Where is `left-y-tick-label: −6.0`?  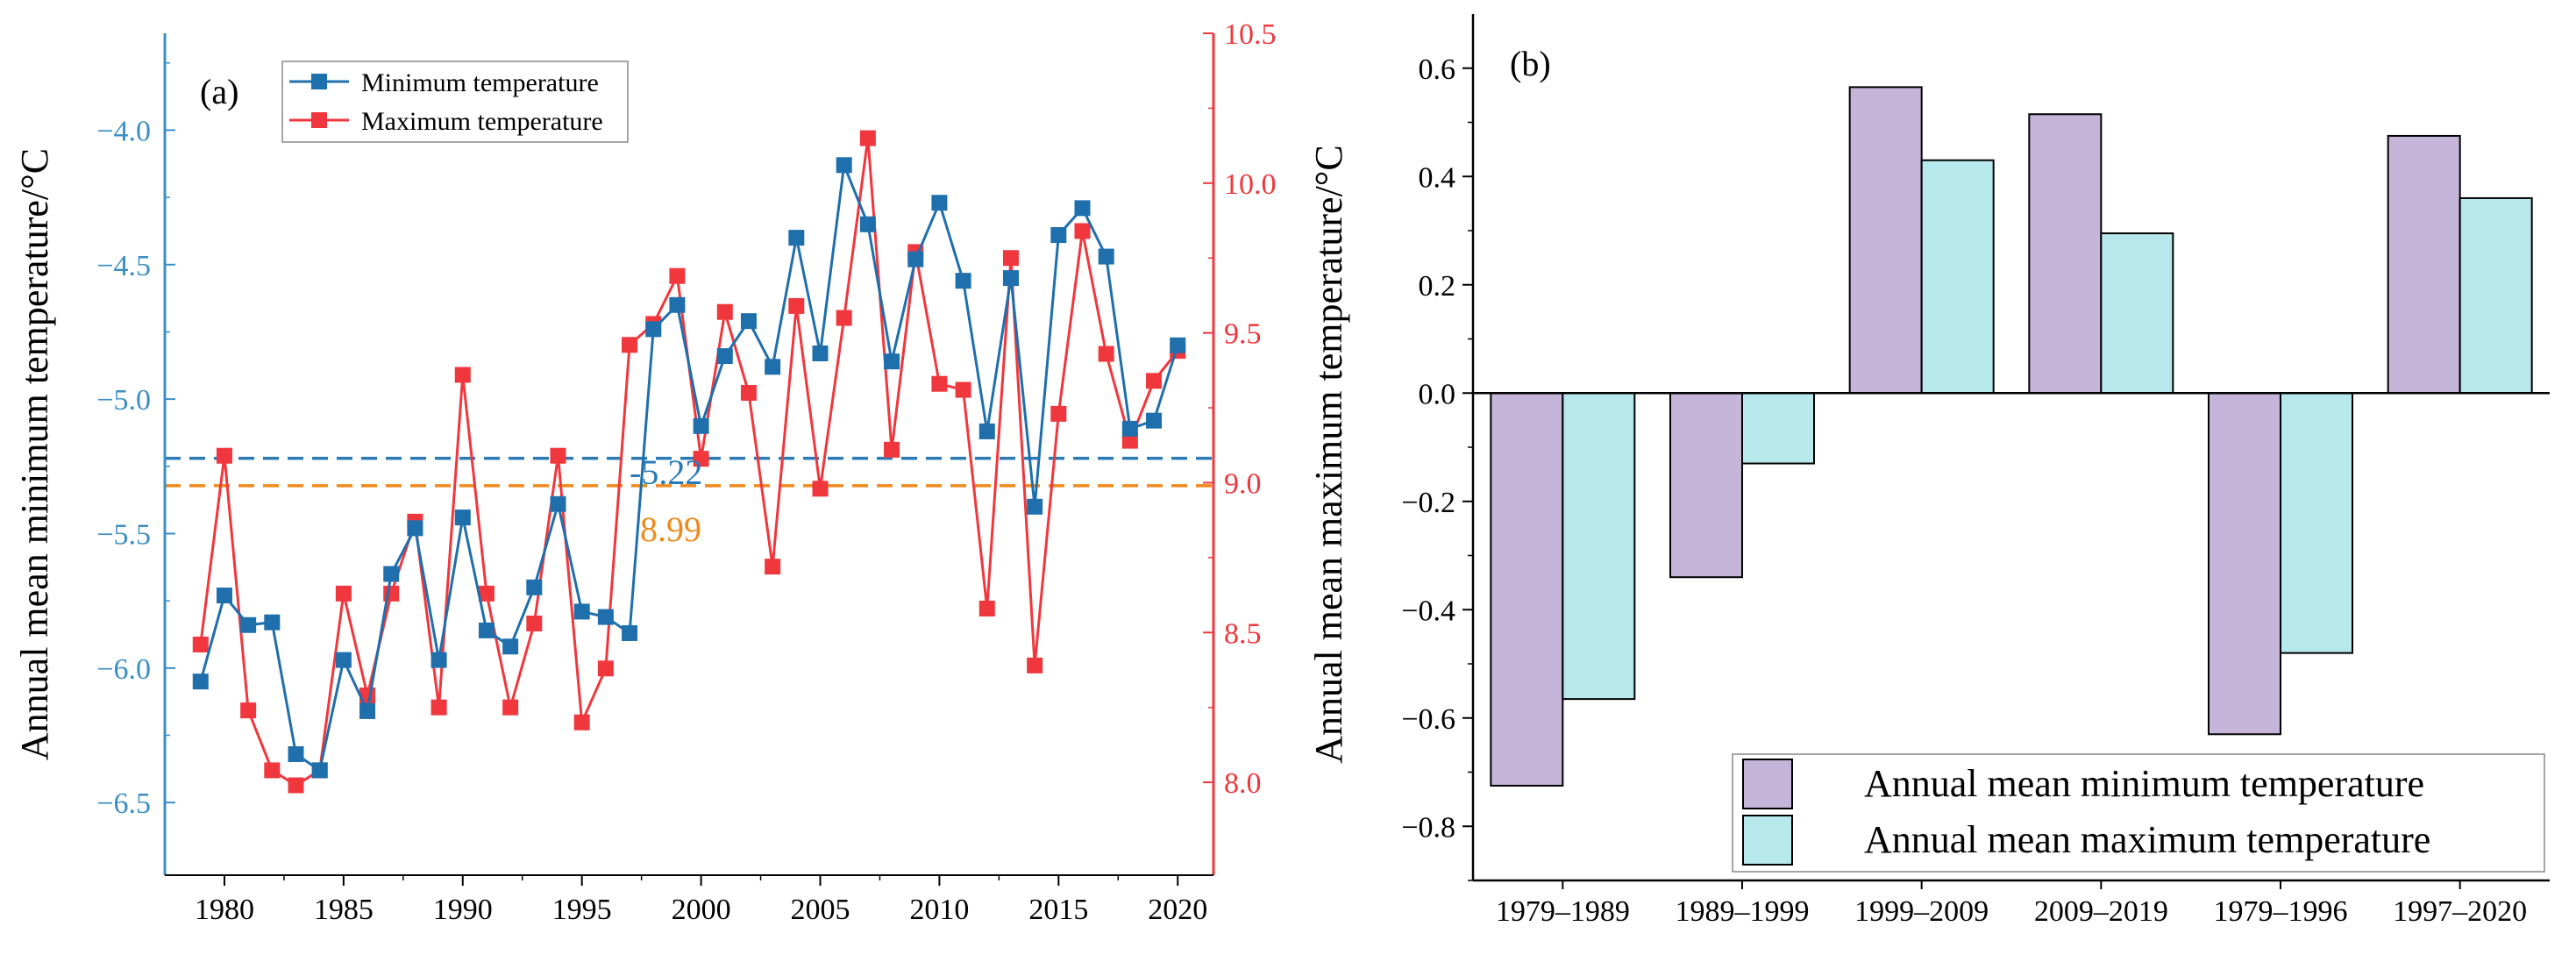 left-y-tick-label: −6.0 is located at coordinates (123, 669).